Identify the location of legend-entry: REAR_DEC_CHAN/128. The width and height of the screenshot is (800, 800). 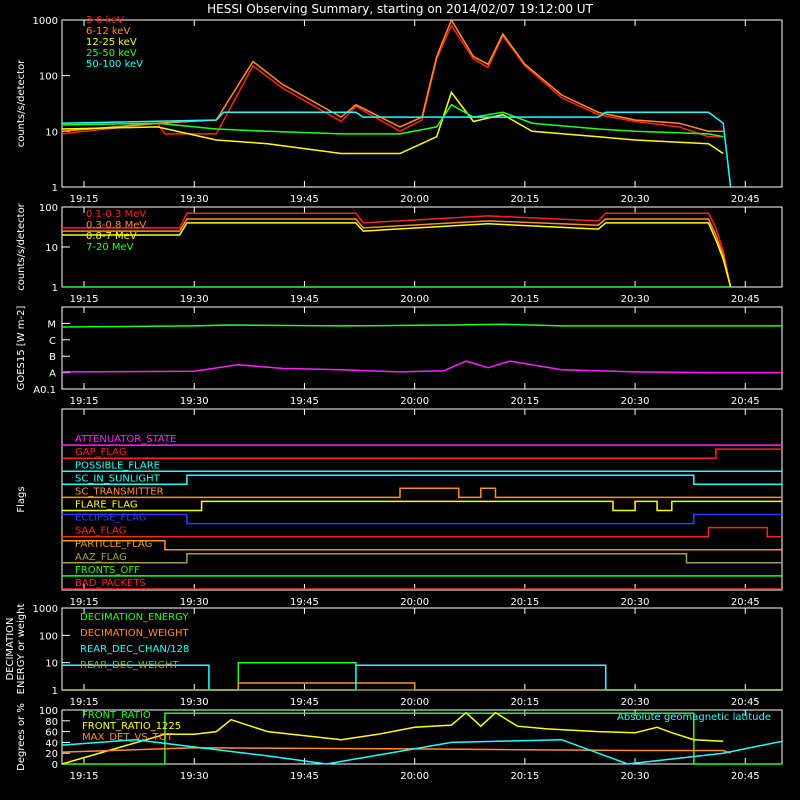
(134, 649).